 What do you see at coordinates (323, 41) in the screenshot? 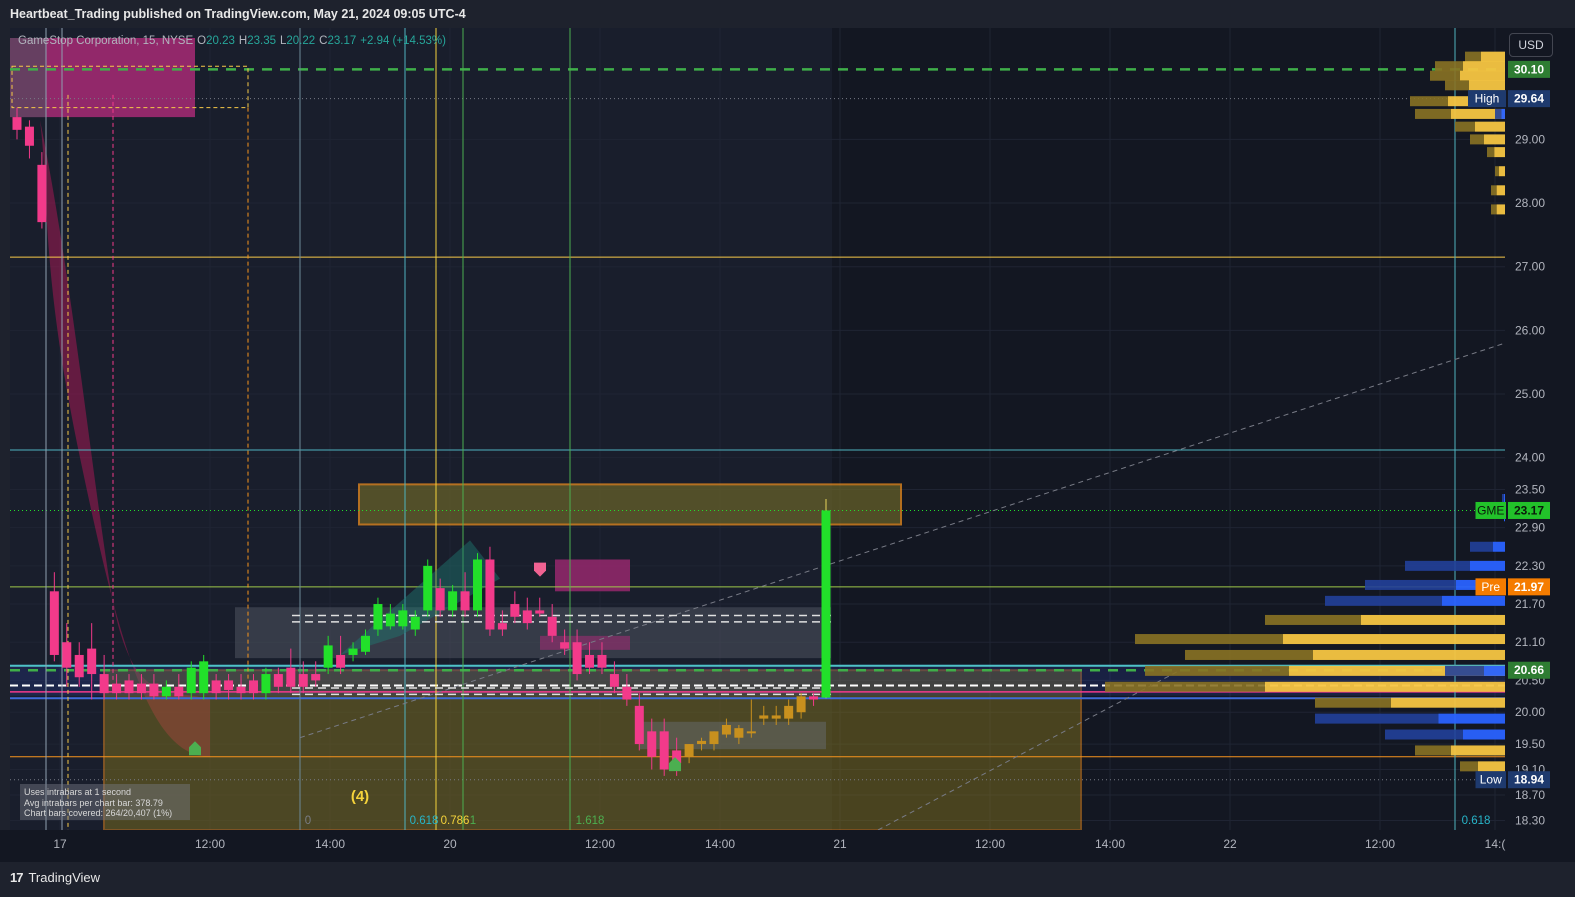
I see `legend-close-label: C` at bounding box center [323, 41].